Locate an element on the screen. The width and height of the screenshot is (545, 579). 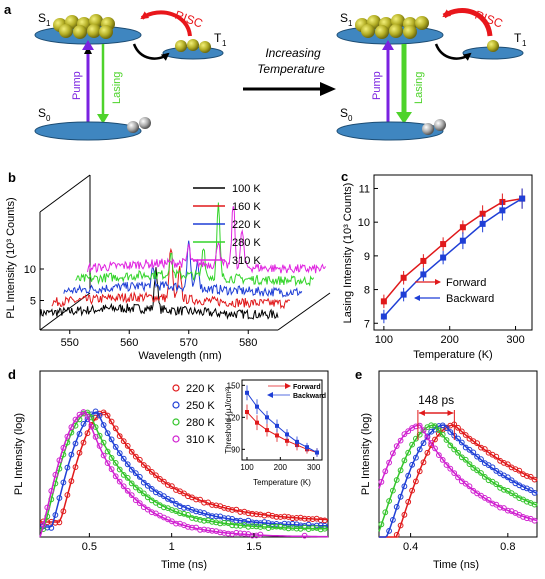
d-legend: 220 K 250 K 280 K 310 K is located at coordinates (193, 414).